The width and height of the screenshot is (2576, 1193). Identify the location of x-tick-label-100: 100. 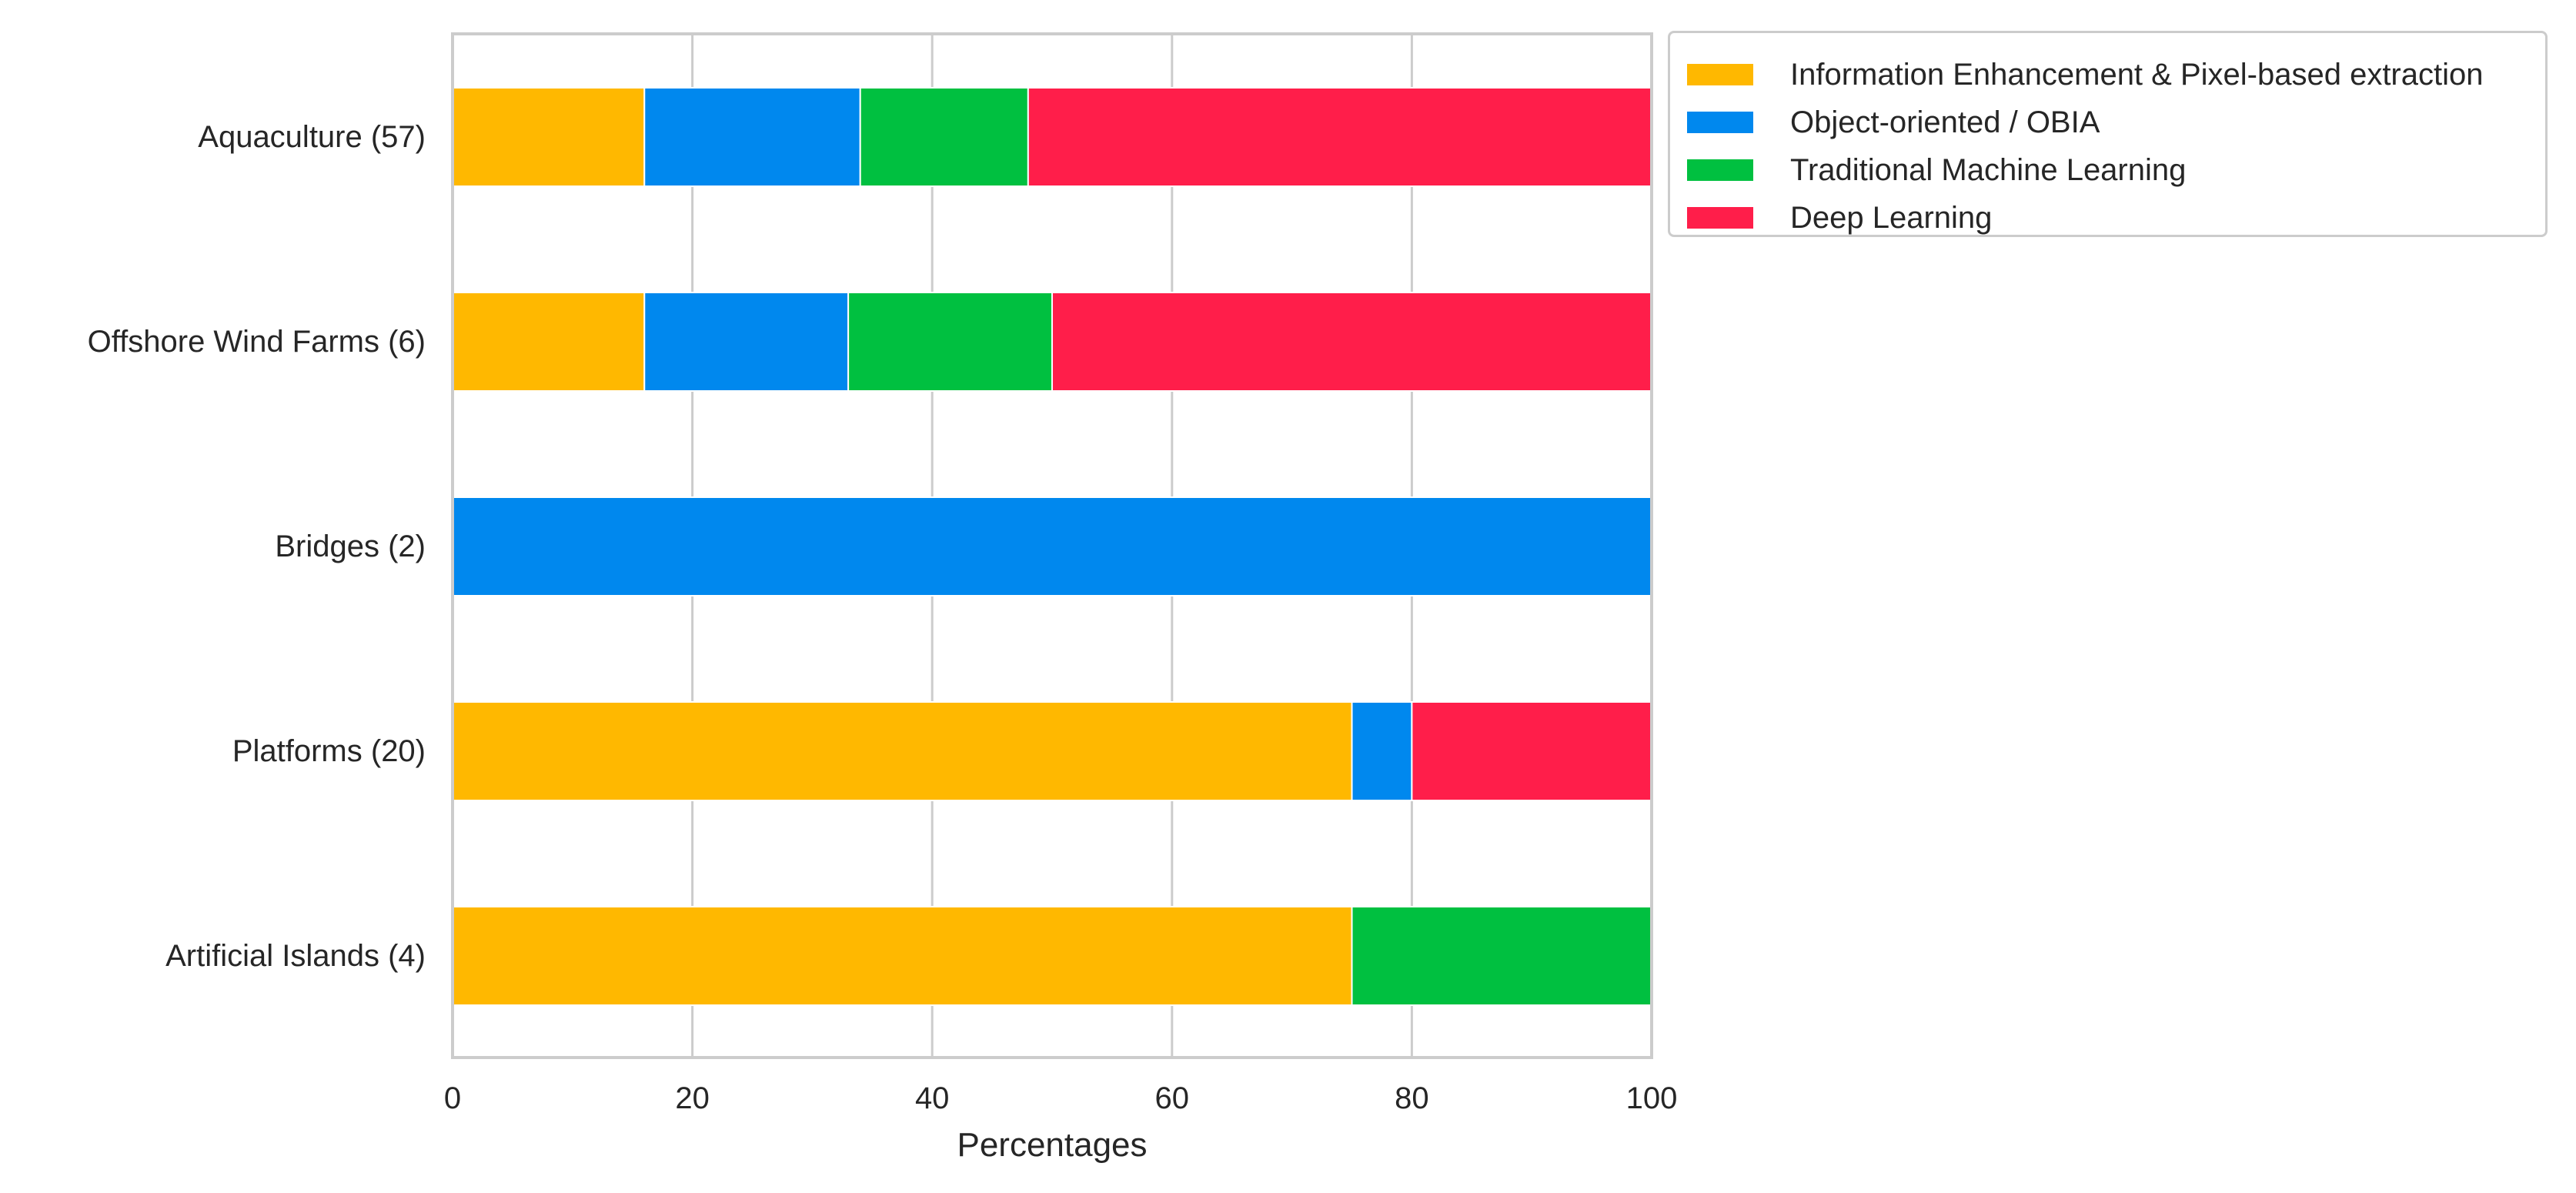
(1652, 1098).